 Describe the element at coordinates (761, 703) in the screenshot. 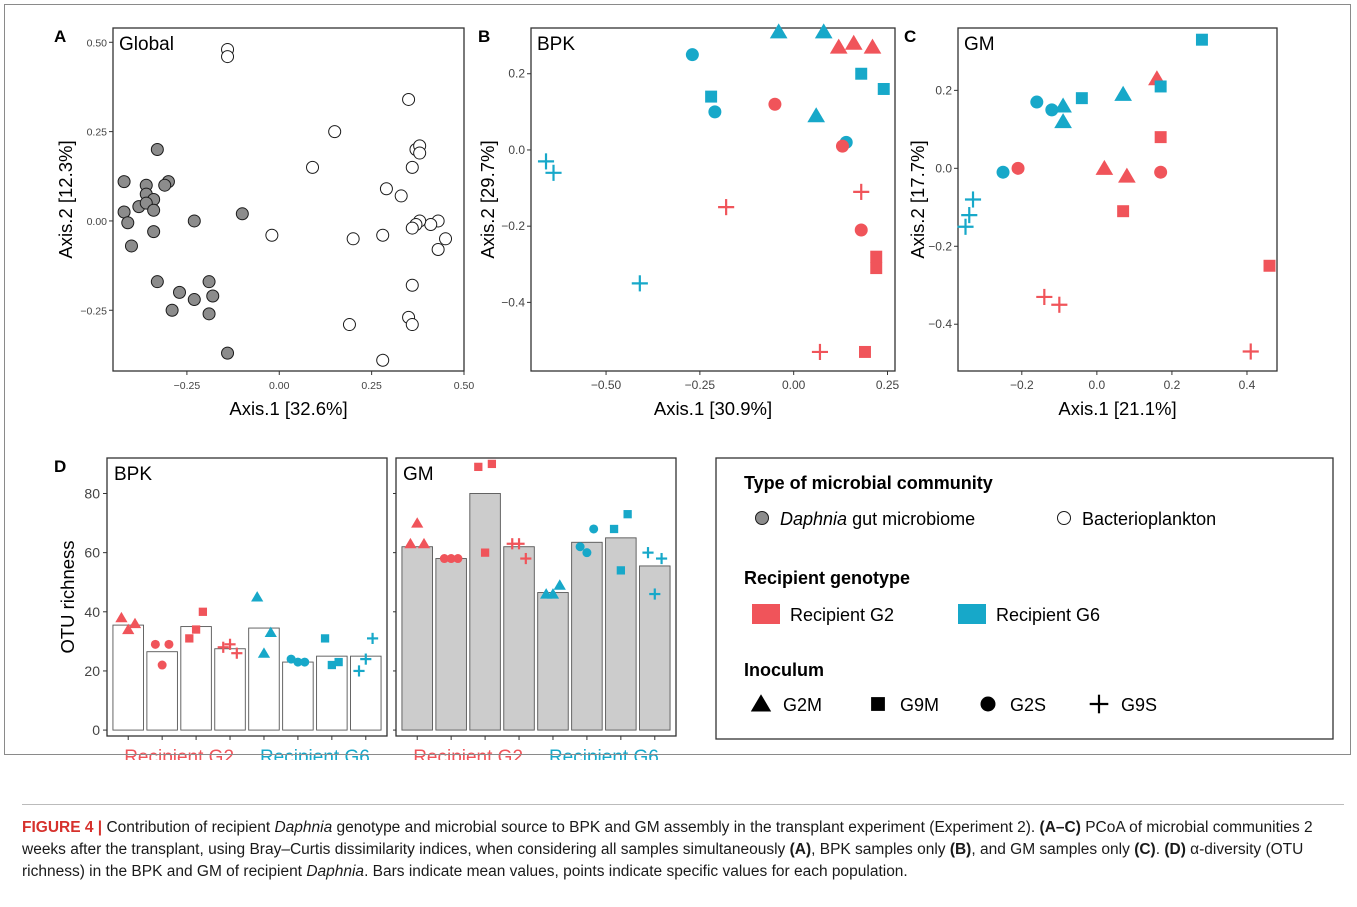

I see `inoculum-triangle-icon` at that location.